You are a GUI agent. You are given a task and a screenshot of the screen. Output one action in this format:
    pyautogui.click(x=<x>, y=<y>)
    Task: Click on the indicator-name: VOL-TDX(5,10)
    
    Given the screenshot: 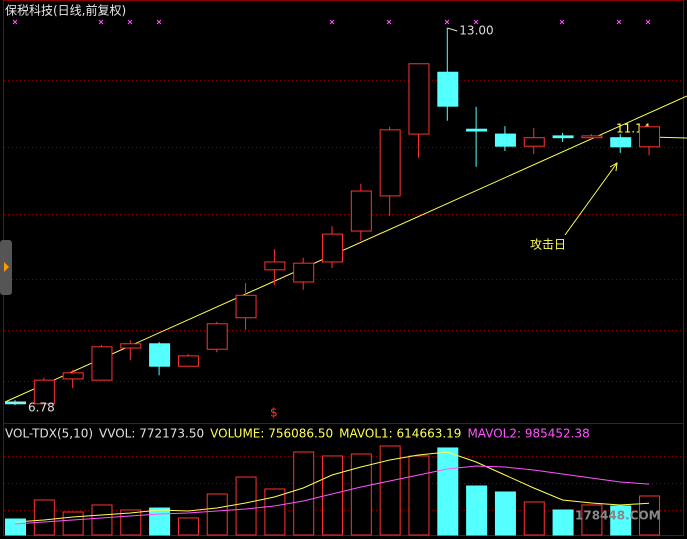 What is the action you would take?
    pyautogui.click(x=49, y=434)
    